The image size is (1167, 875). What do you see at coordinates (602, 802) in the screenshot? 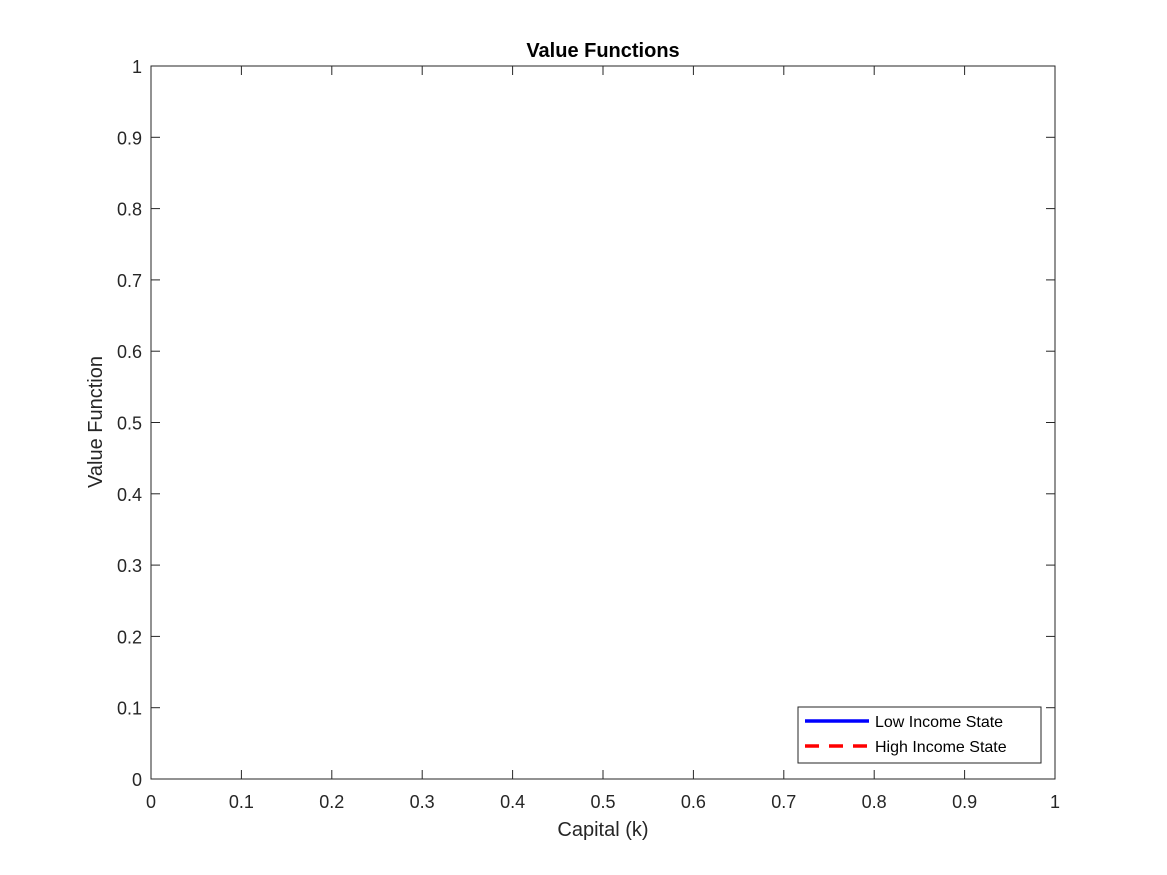
I see `x-tick-label: 0.5` at bounding box center [602, 802].